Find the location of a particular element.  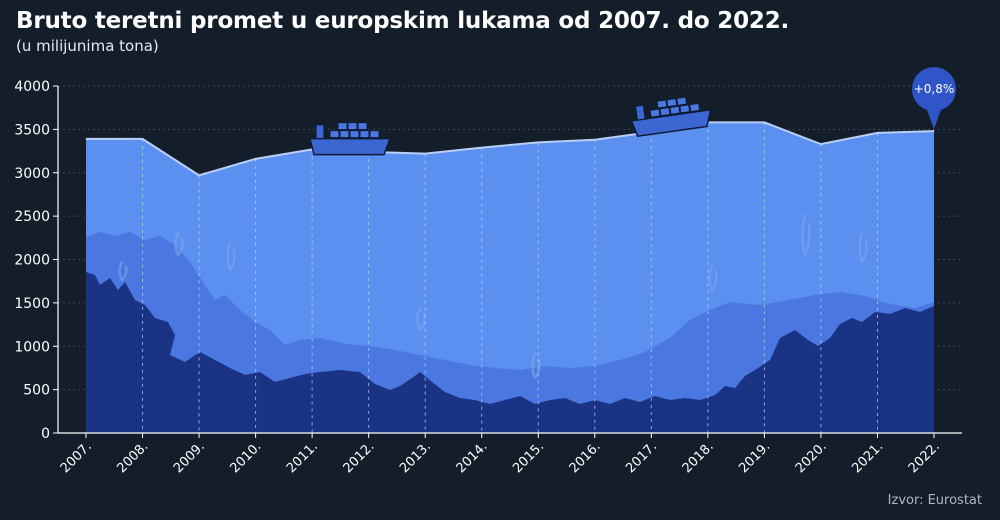

callout-pointer is located at coordinates (934, 118).